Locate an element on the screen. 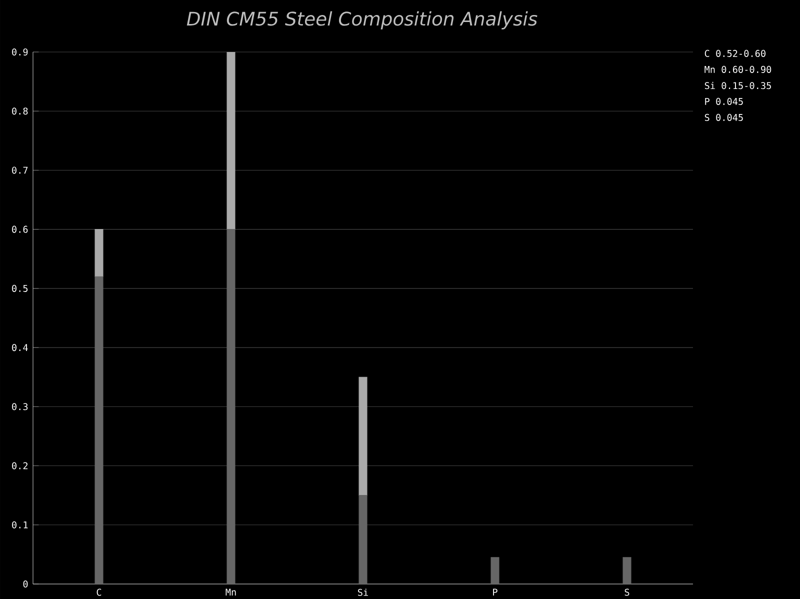  text: S 0.045 is located at coordinates (723, 117).